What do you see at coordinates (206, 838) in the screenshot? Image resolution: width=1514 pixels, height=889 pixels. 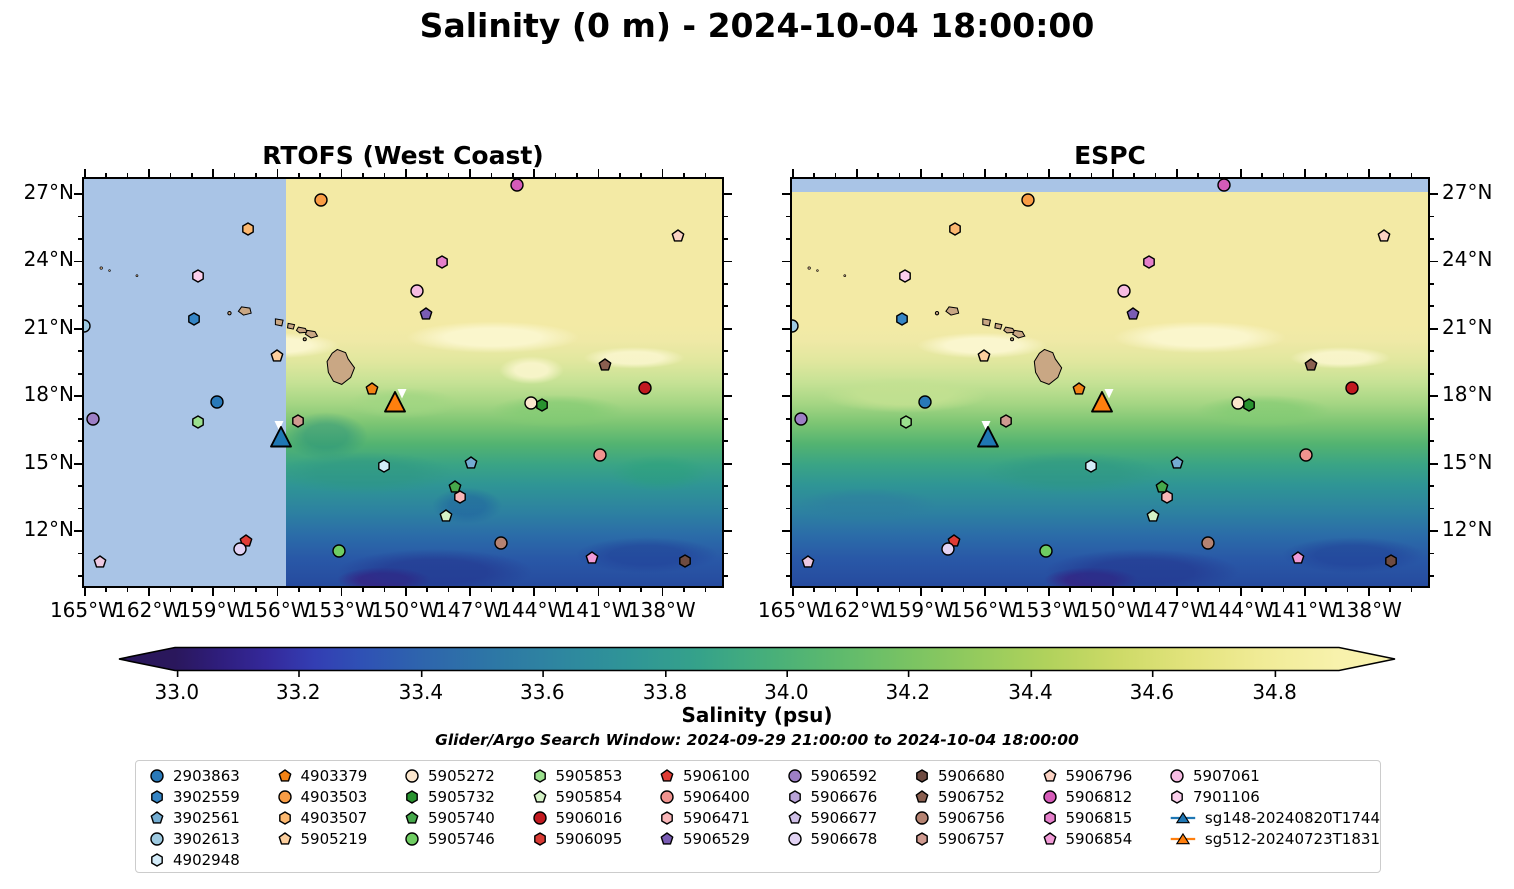 I see `legend-label: 3902613` at bounding box center [206, 838].